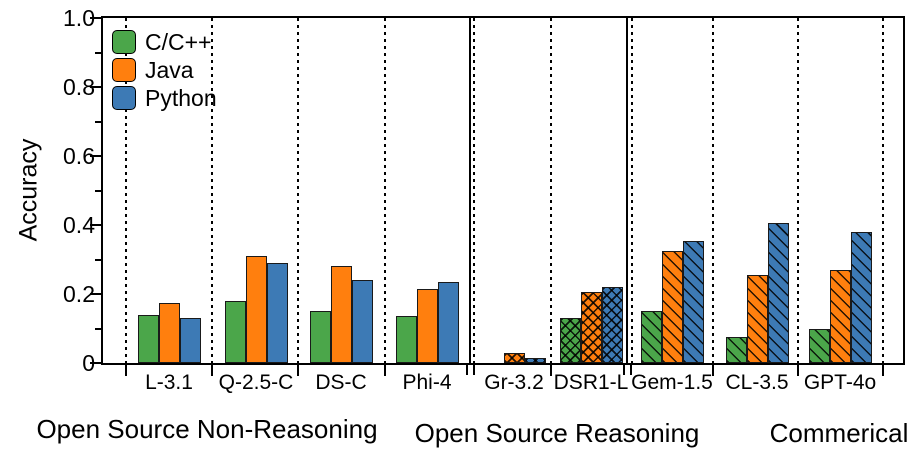  What do you see at coordinates (178, 41) in the screenshot?
I see `legend-label-cpp: C/C++` at bounding box center [178, 41].